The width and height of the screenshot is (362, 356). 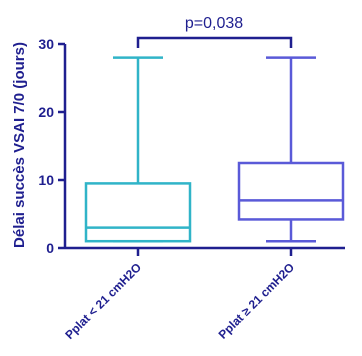 I want to click on y-tick-label: 30, so click(x=46, y=44).